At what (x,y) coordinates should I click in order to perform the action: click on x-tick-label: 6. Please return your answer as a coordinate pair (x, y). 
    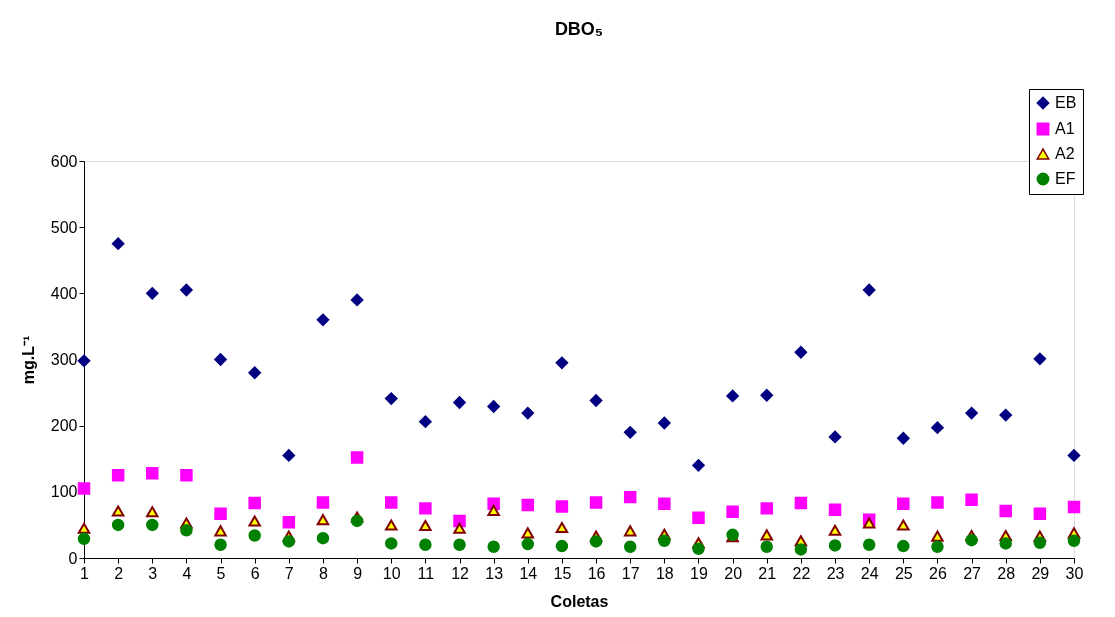
    Looking at the image, I should click on (255, 573).